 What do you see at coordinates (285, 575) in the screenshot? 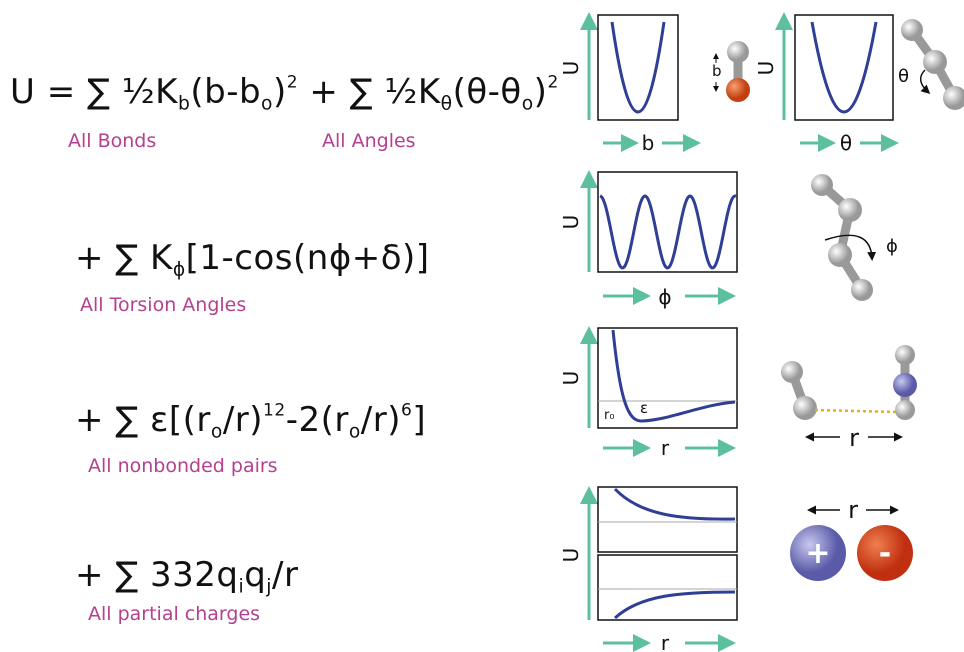
I see `eq-text: /r` at bounding box center [285, 575].